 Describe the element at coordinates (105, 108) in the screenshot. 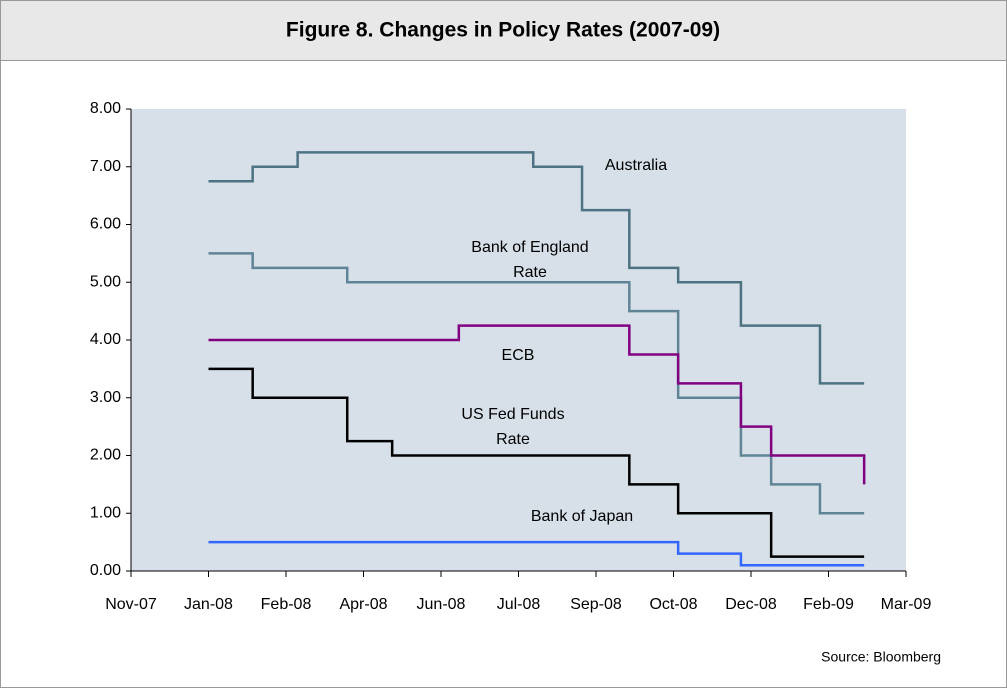

I see `y-tick-label: 8.00` at that location.